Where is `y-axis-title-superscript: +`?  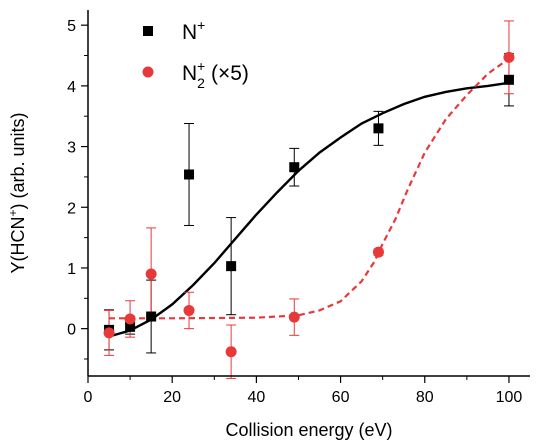 y-axis-title-superscript: + is located at coordinates (13, 213).